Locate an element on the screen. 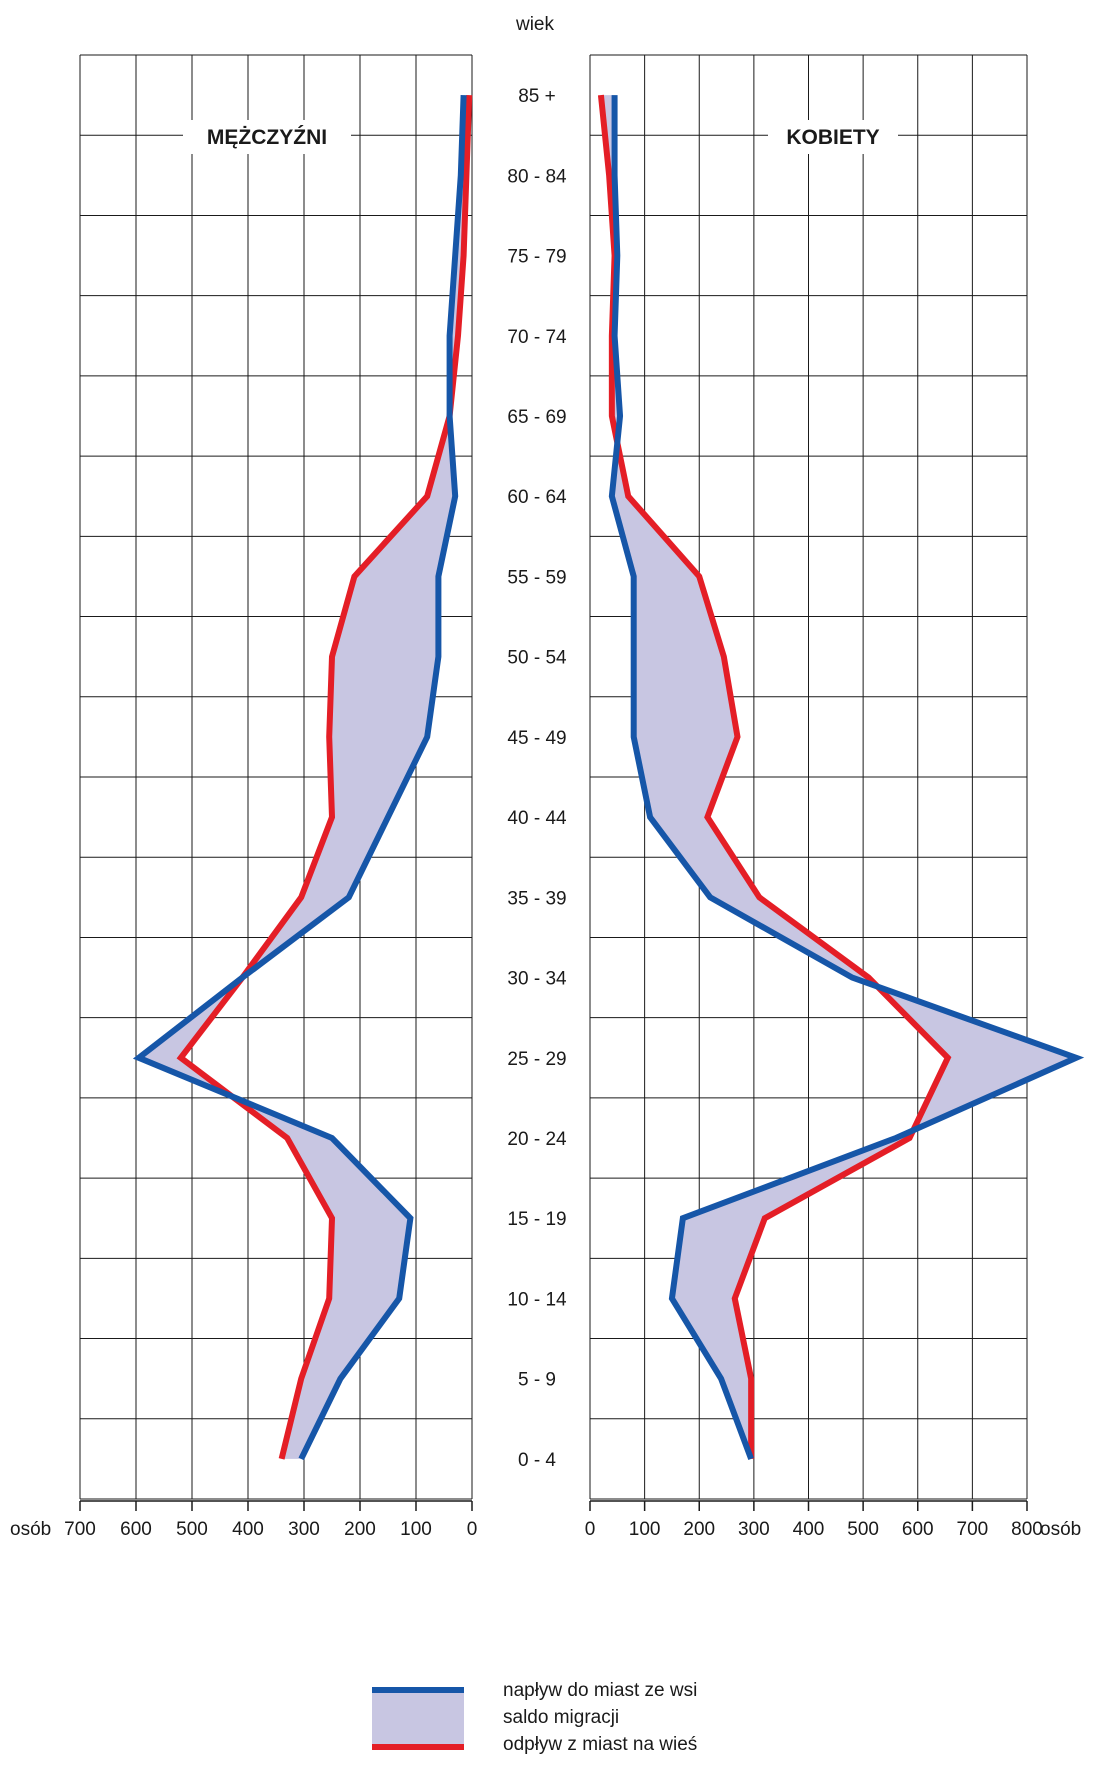 The image size is (1099, 1769). tick-label-right-100: 100 is located at coordinates (645, 1529).